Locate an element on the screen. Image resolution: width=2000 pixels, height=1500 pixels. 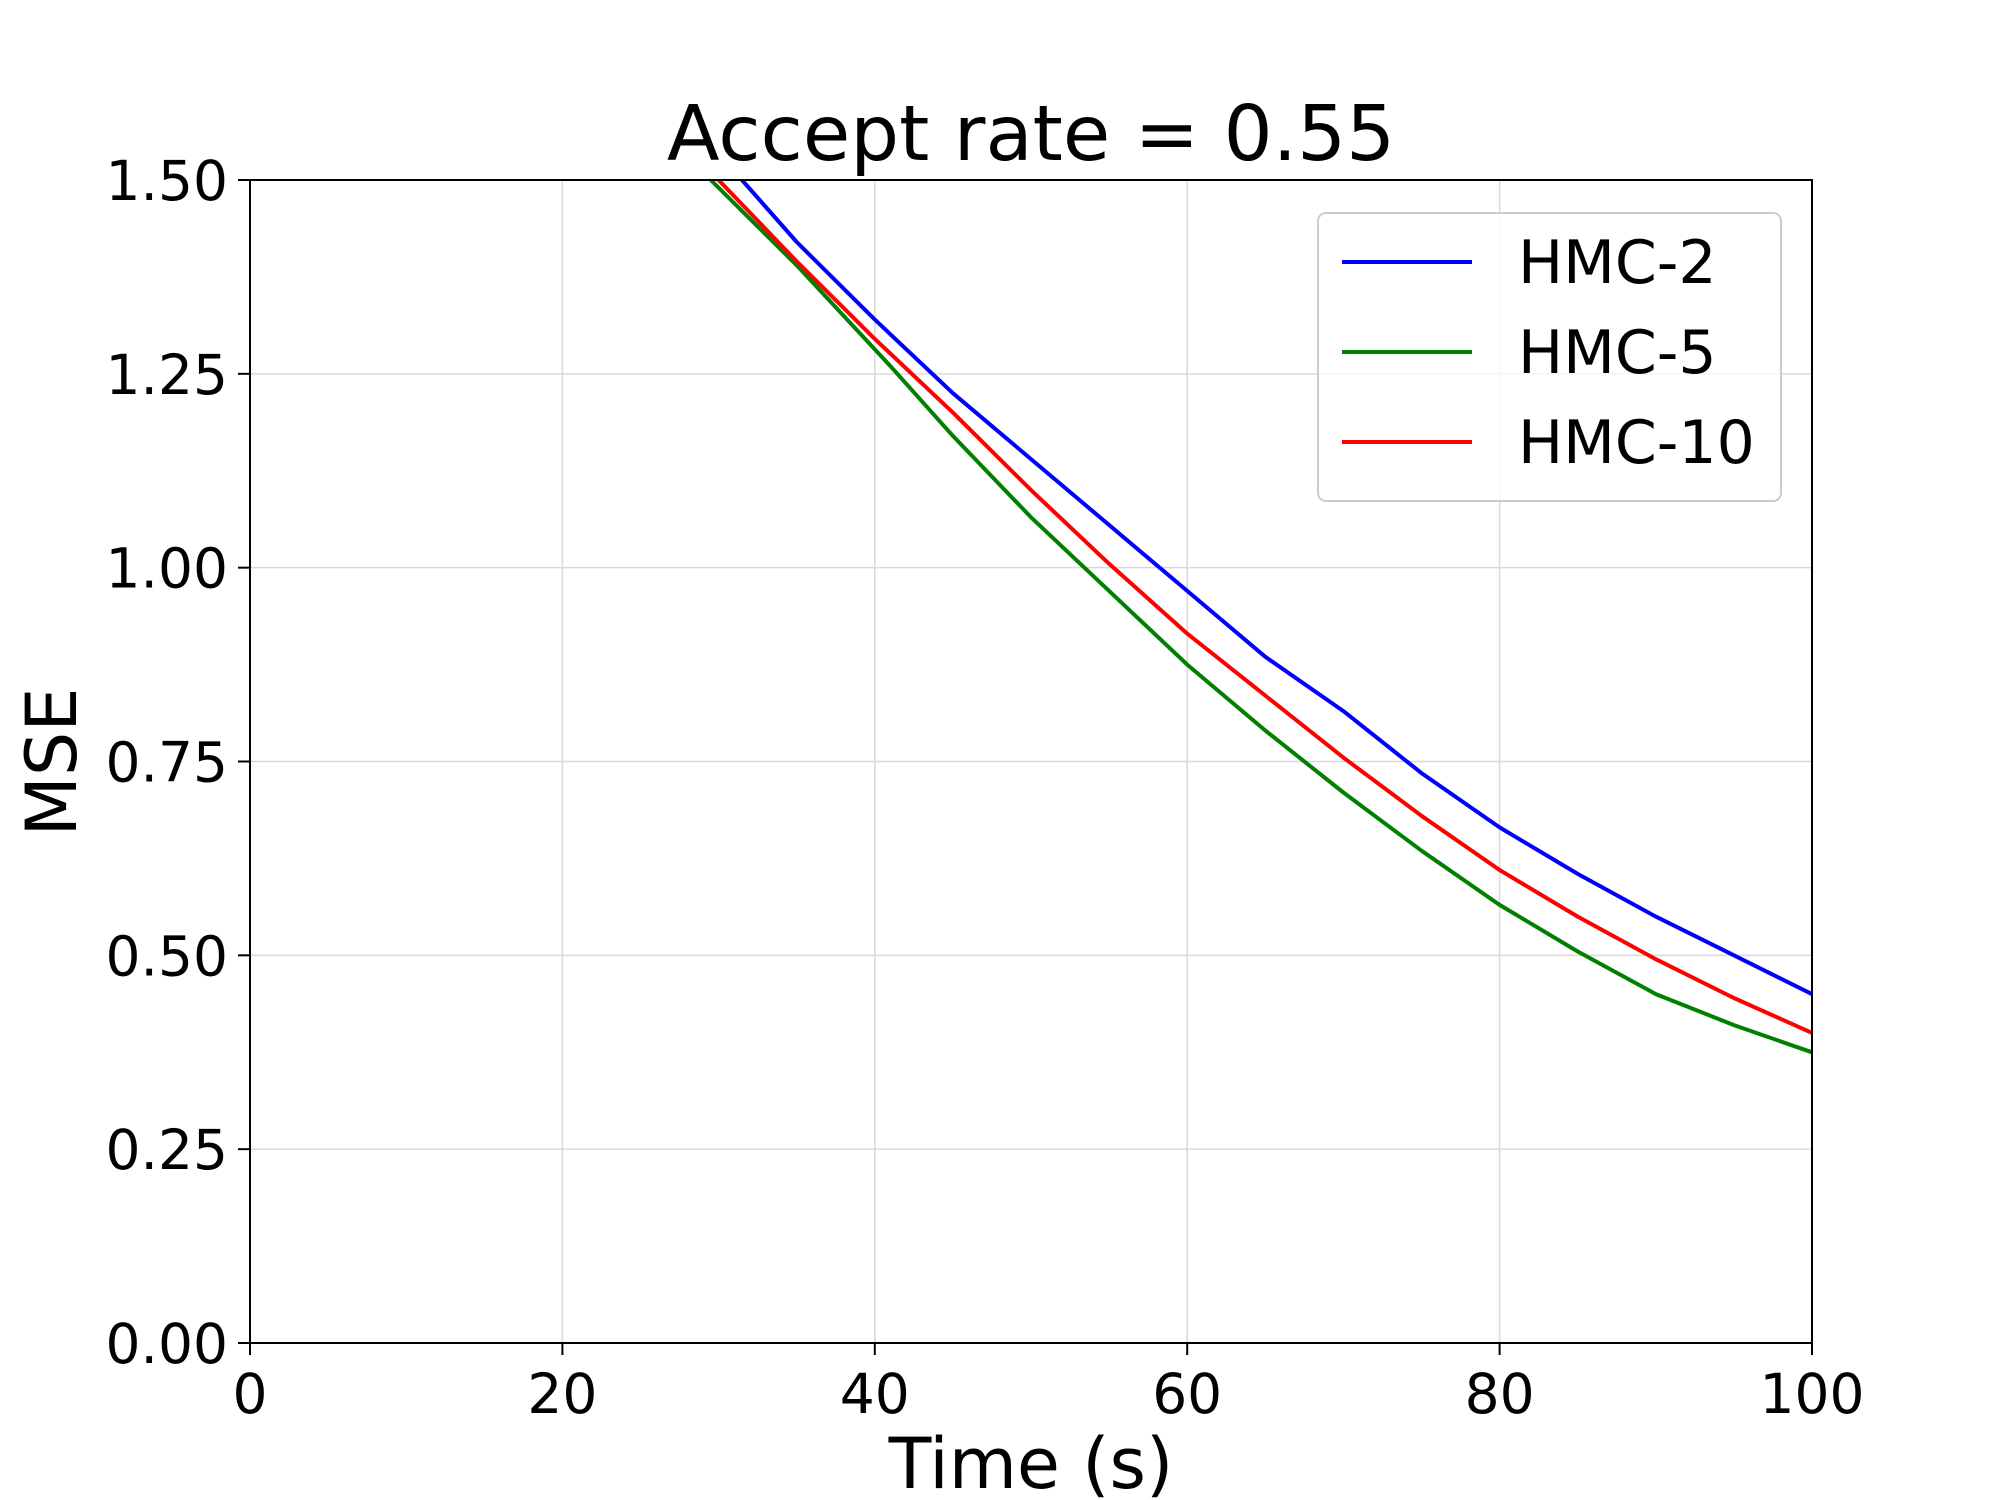
x-tick-label: 40 is located at coordinates (875, 1394).